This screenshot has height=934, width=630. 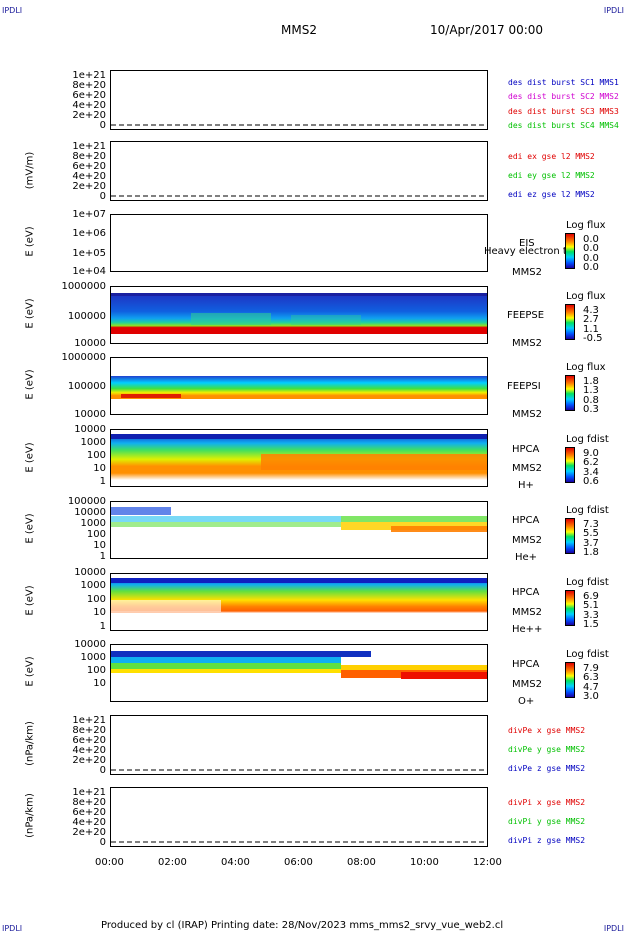 What do you see at coordinates (83, 357) in the screenshot?
I see `p4-ytick: 1000000` at bounding box center [83, 357].